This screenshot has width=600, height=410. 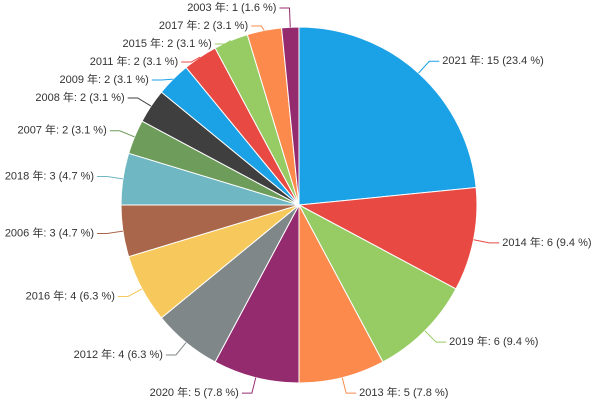 I want to click on data-label: 2020 年: 5 (7.8 %), so click(x=194, y=392).